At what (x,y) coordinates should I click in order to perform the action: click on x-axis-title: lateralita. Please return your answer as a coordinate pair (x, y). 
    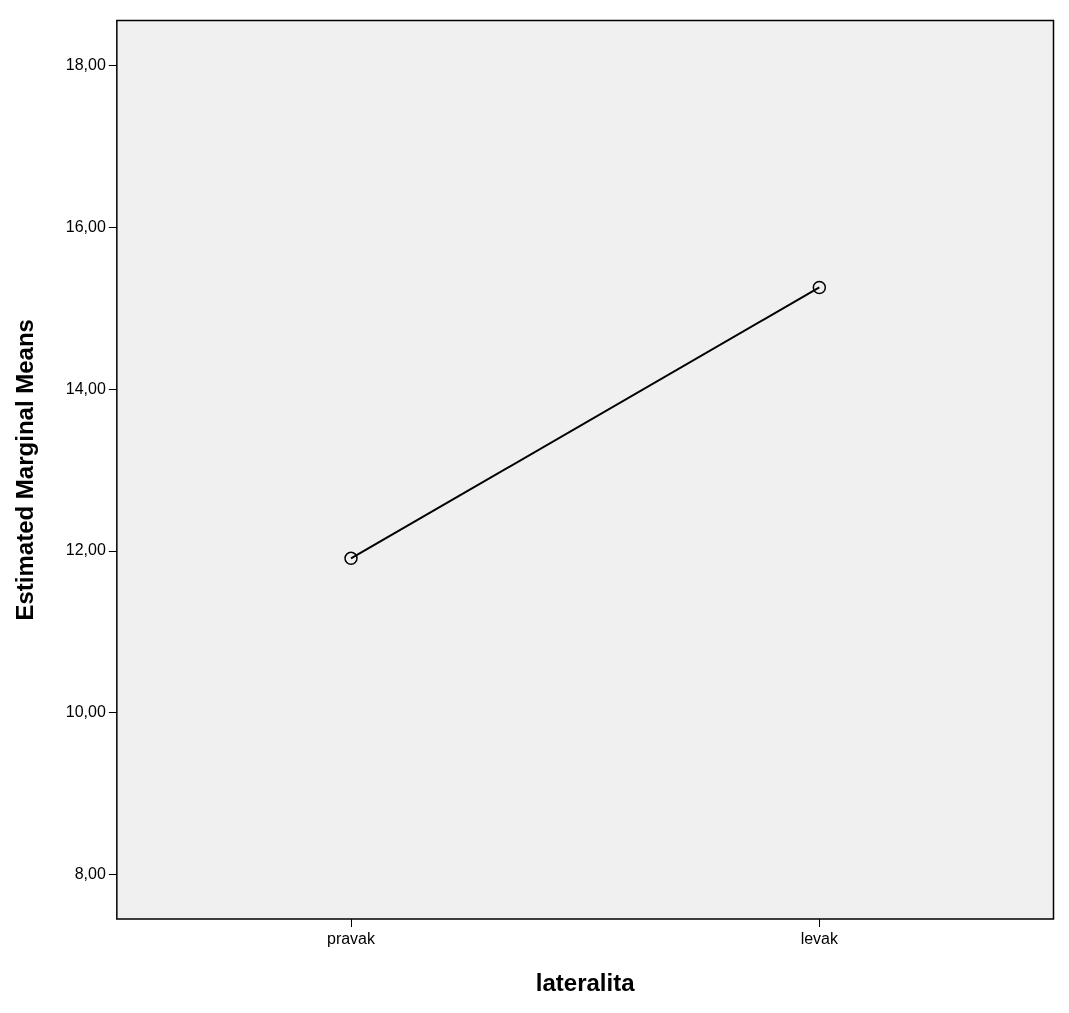
    Looking at the image, I should click on (585, 983).